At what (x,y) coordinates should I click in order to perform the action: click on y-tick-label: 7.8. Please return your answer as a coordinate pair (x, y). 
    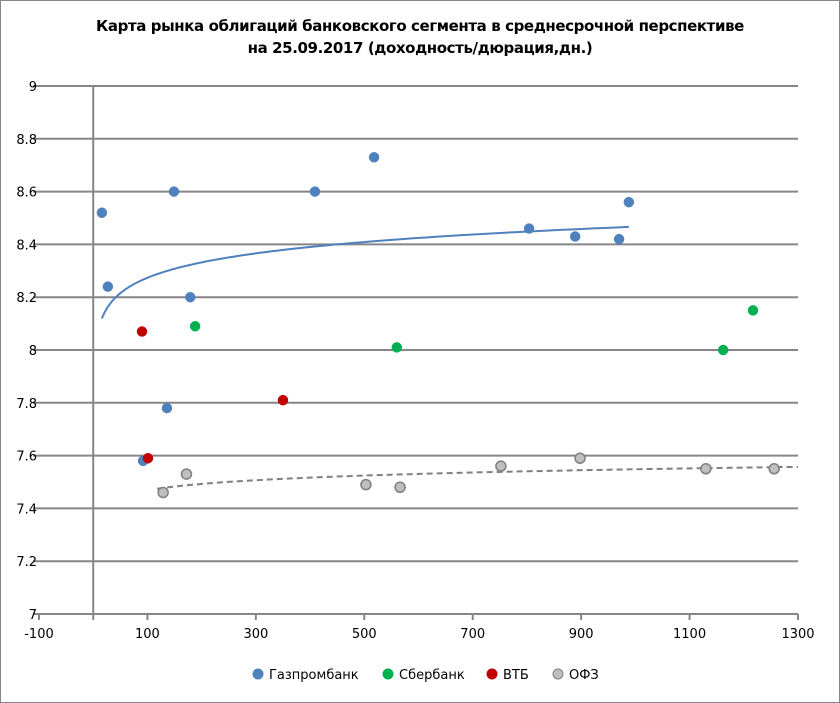
    Looking at the image, I should click on (26, 404).